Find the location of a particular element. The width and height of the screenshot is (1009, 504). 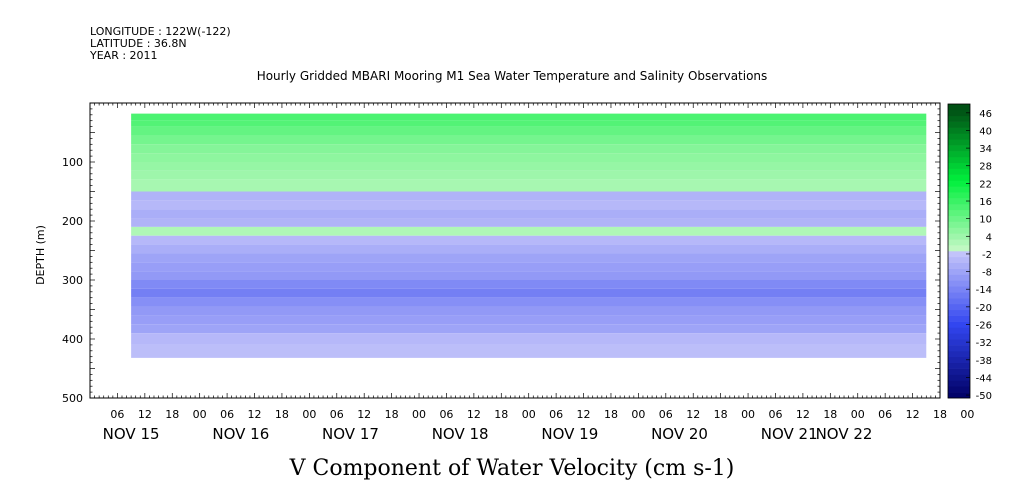

x-date-label: NOV 20 is located at coordinates (679, 434).